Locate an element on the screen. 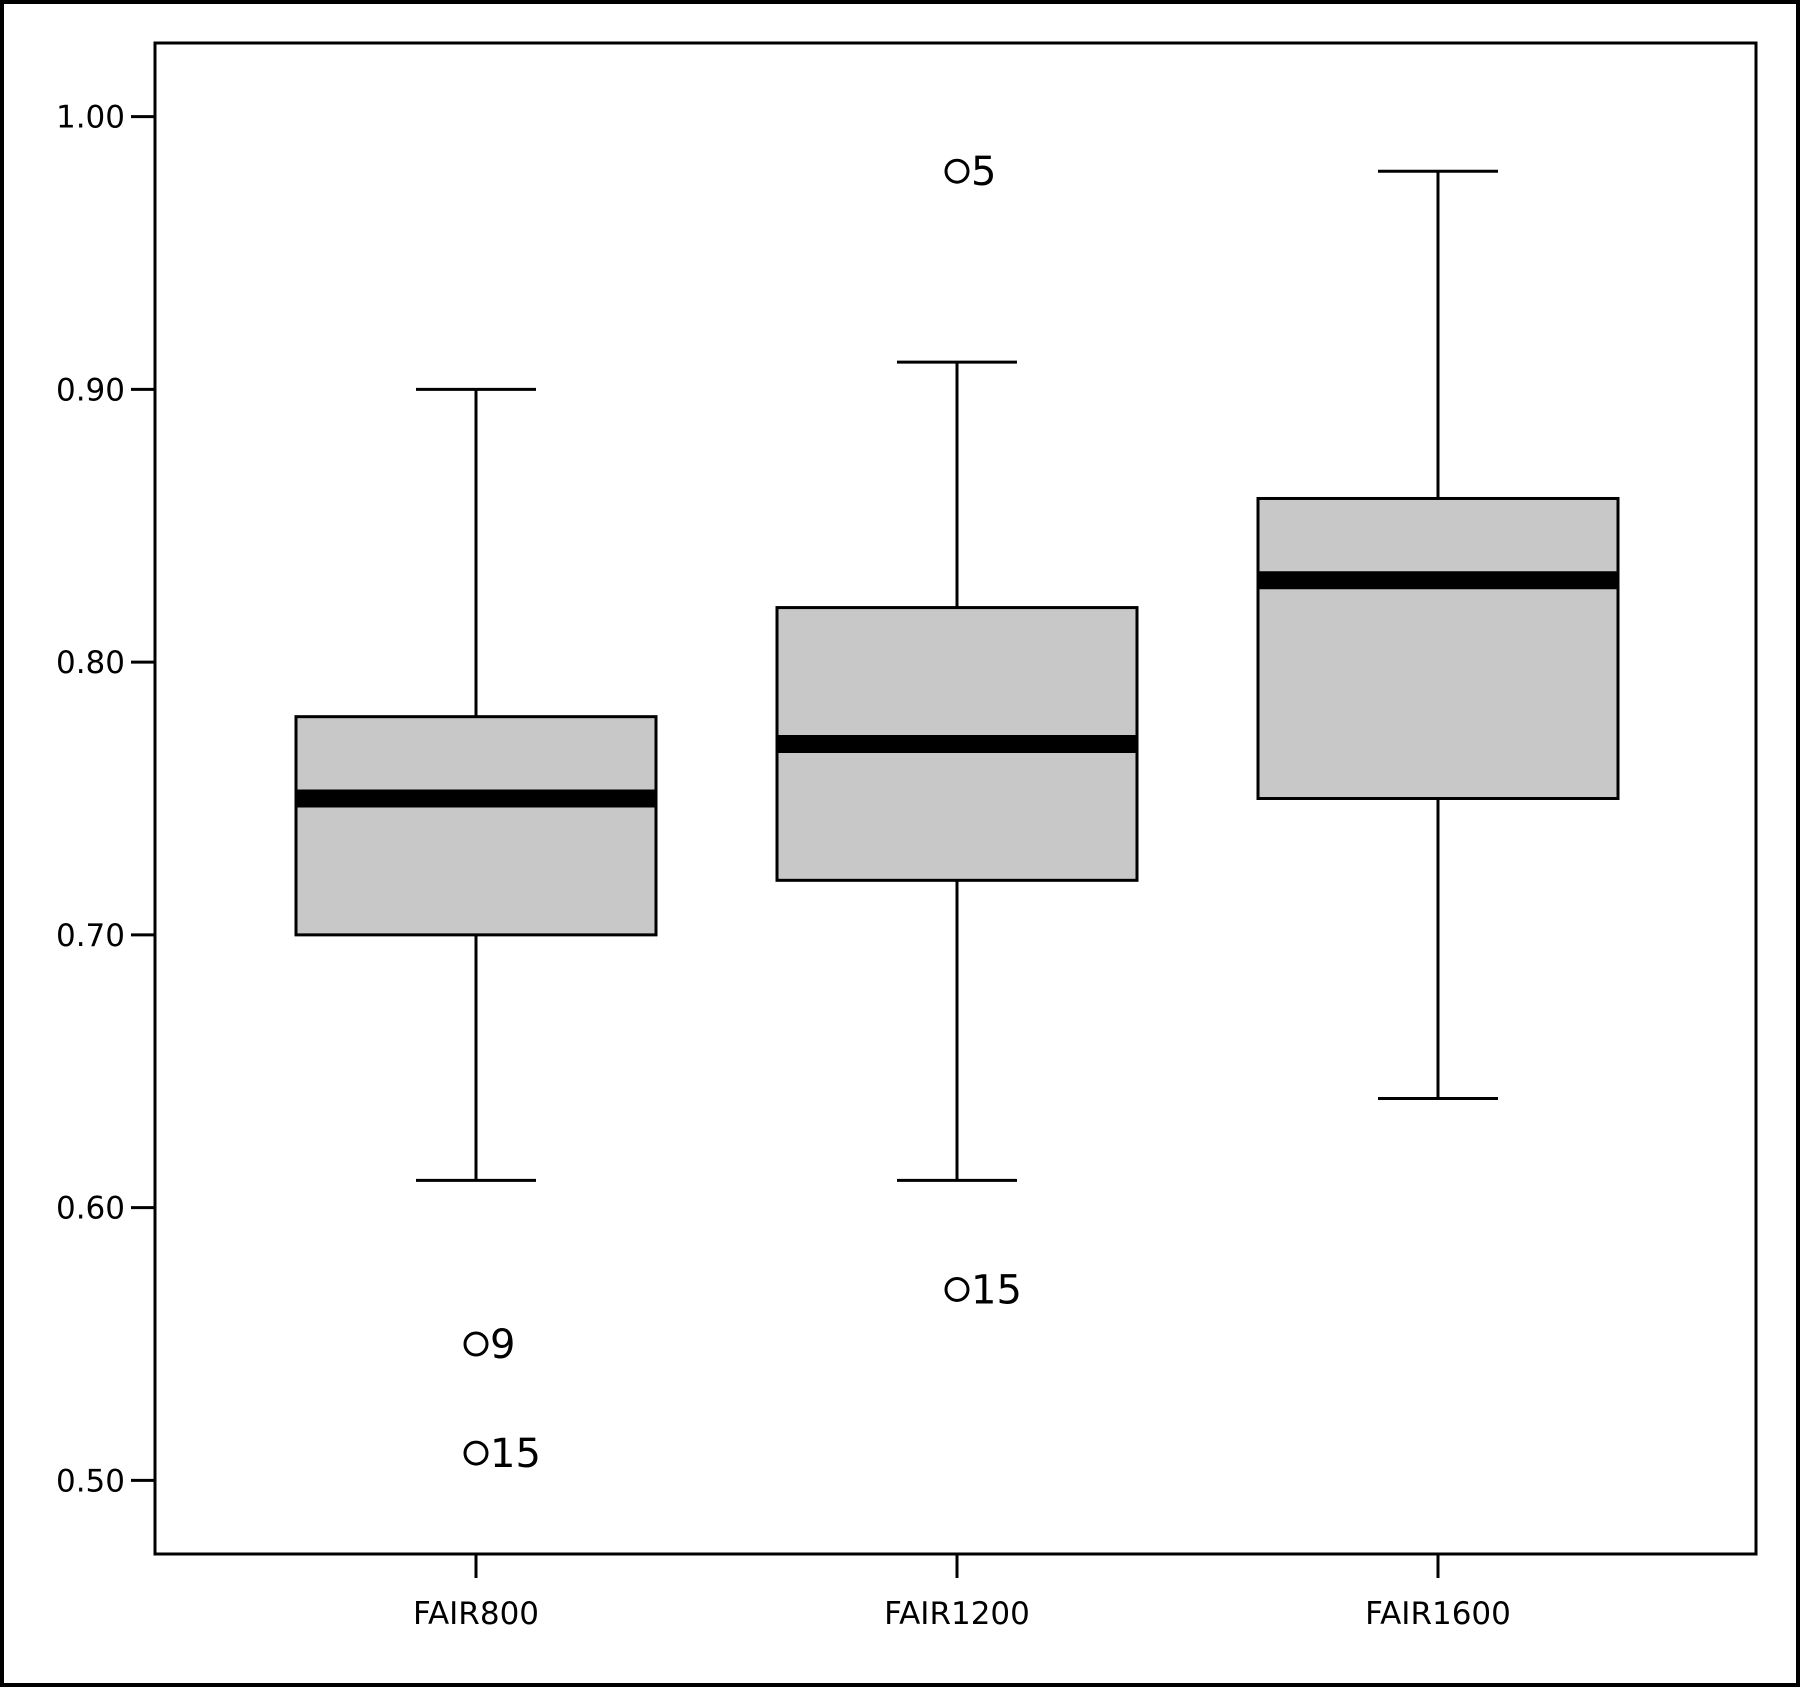 This screenshot has width=1800, height=1687. y-tick-label: 0.70 is located at coordinates (90, 936).